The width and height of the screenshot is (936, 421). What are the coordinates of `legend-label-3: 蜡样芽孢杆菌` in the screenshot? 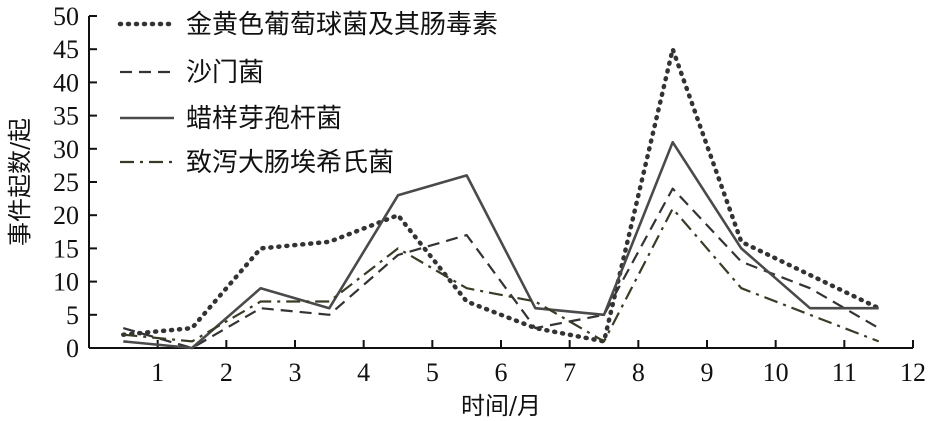 It's located at (264, 119).